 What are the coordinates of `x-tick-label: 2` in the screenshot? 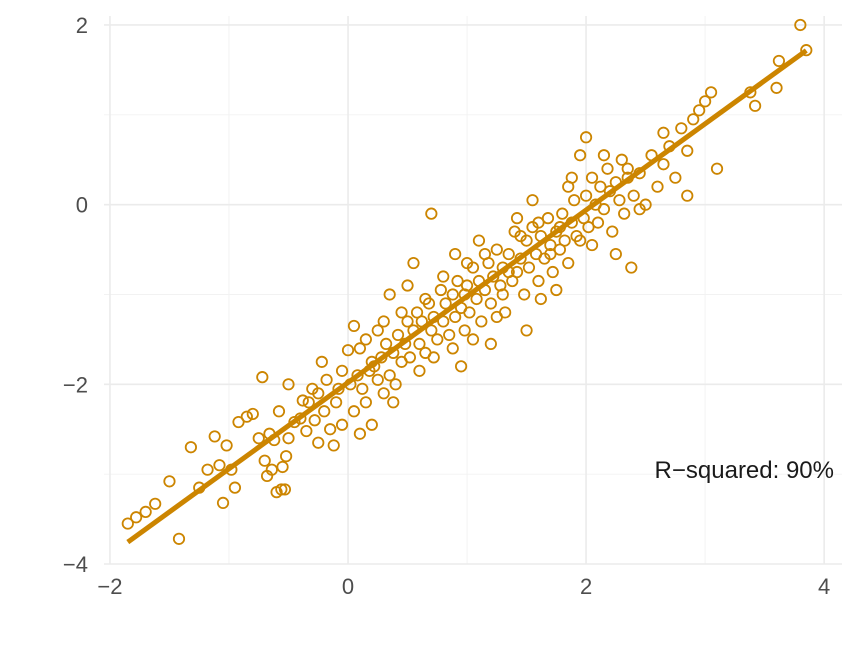 It's located at (586, 586).